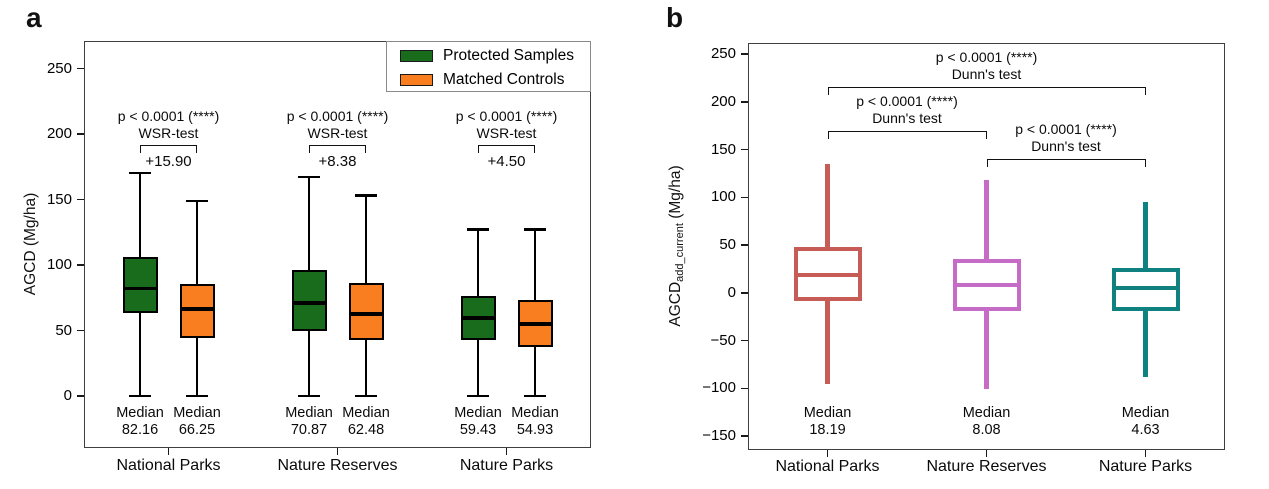 Image resolution: width=1269 pixels, height=489 pixels. What do you see at coordinates (827, 429) in the screenshot?
I see `median-value: 18.19` at bounding box center [827, 429].